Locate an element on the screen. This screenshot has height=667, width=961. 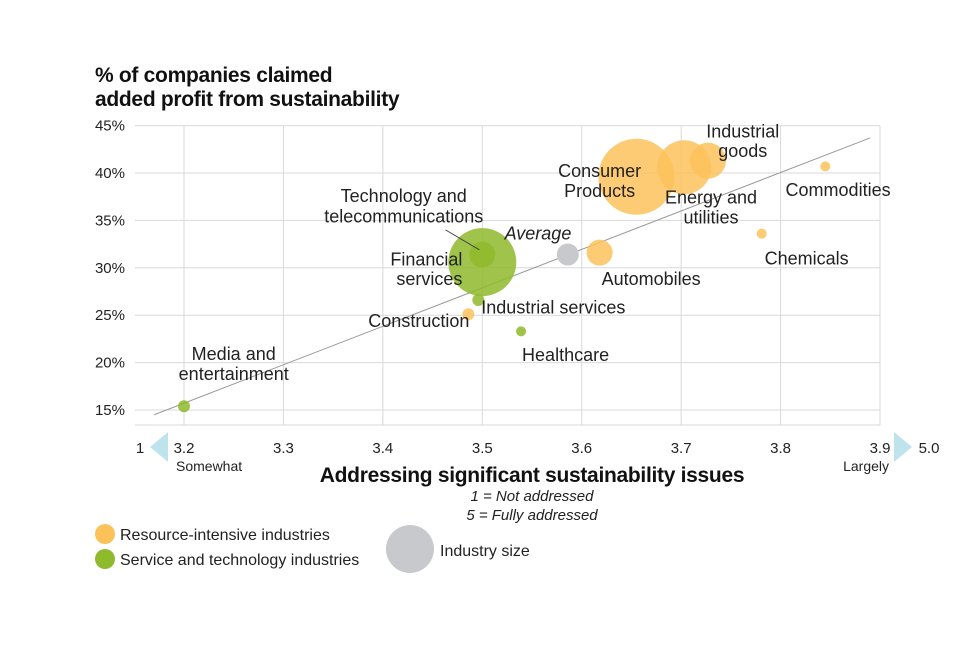
bubble-commodities is located at coordinates (825, 166).